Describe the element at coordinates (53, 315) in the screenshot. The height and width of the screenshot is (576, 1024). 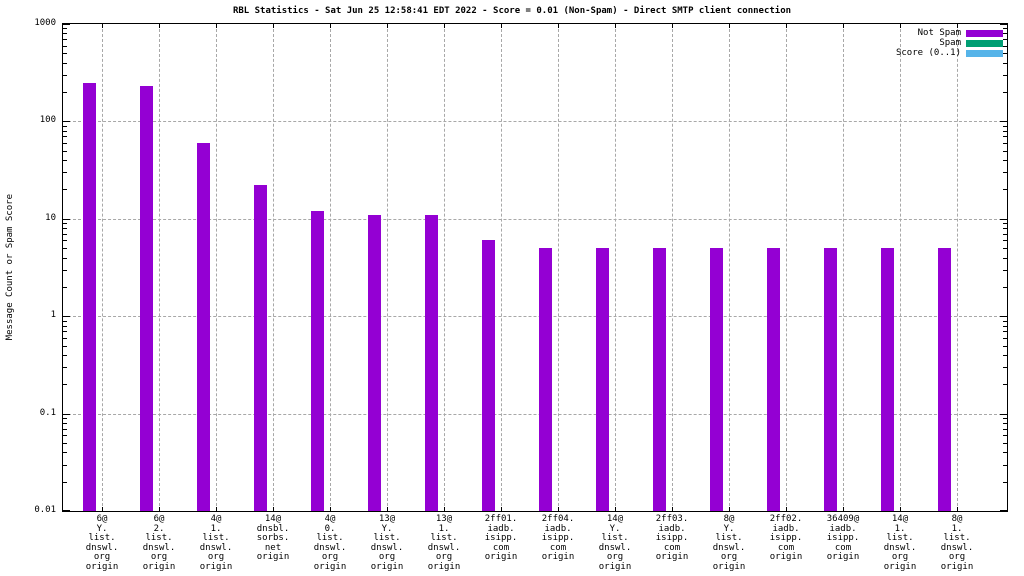
I see `y-tick-label: 1` at that location.